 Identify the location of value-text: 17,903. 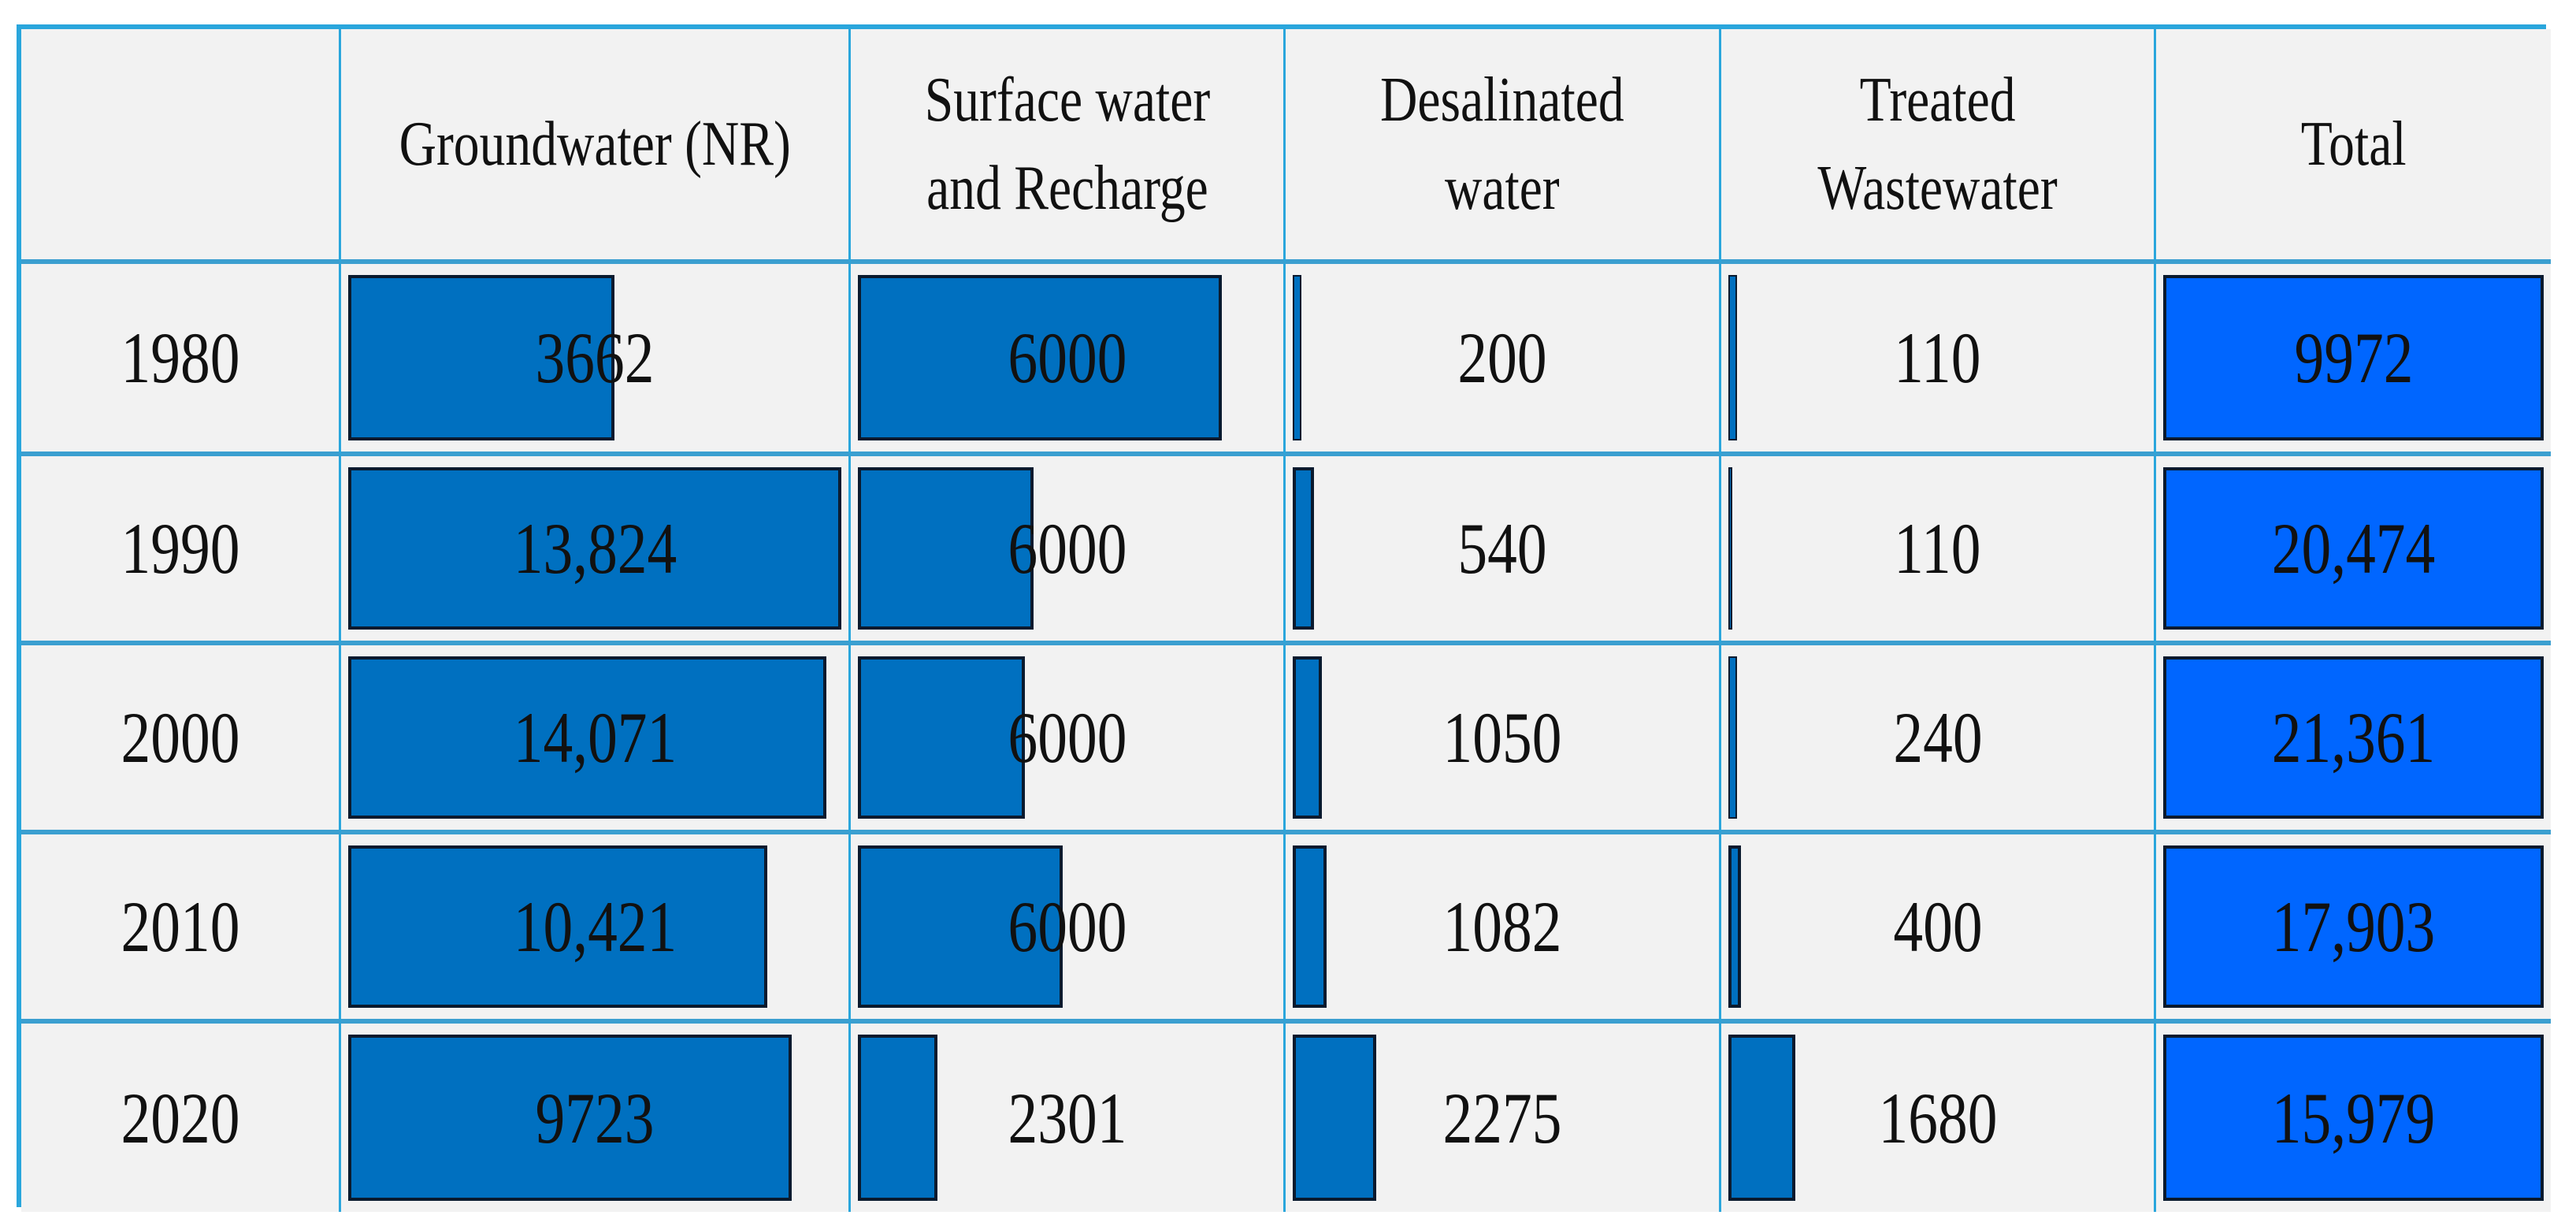
(2353, 926).